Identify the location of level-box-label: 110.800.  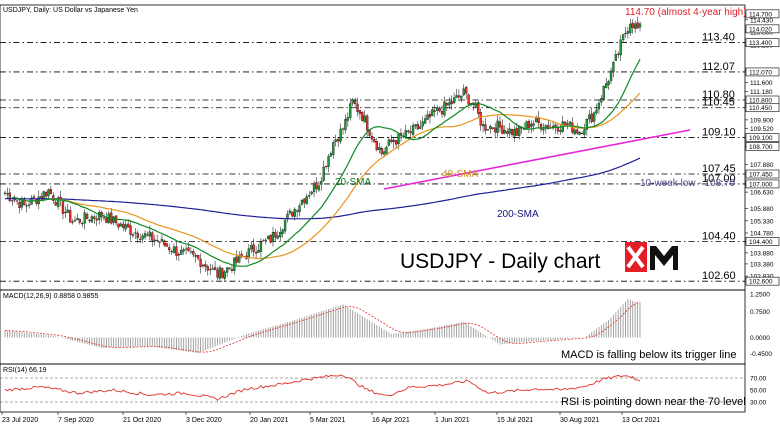
(760, 101).